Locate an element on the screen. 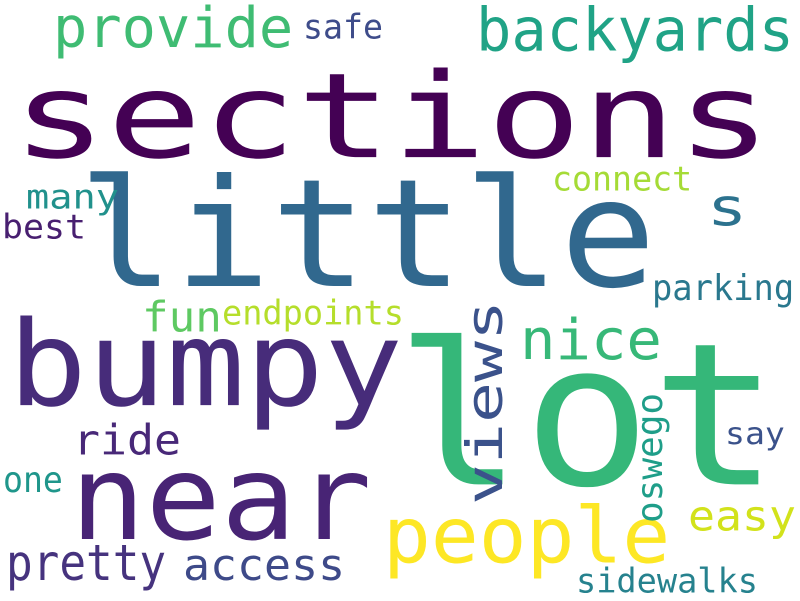 The image size is (800, 601). word-access: access is located at coordinates (264, 565).